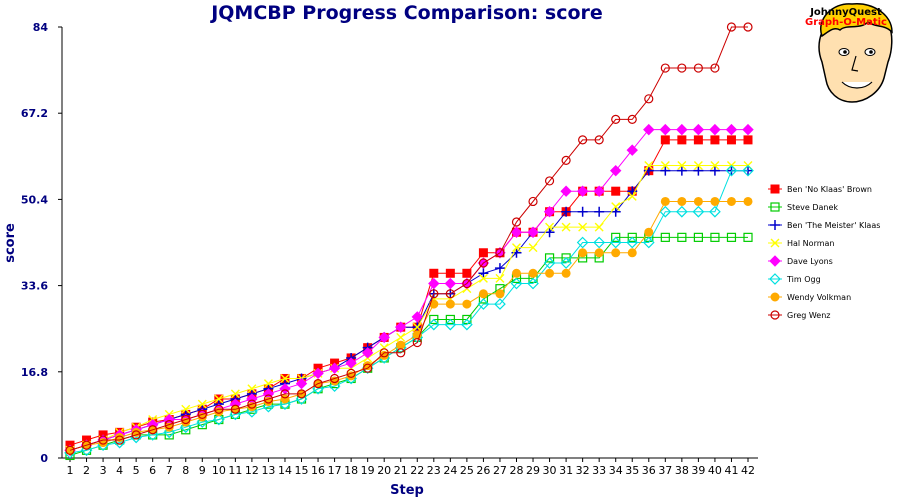 The image size is (900, 500). What do you see at coordinates (616, 470) in the screenshot?
I see `x-tick-label: 34` at bounding box center [616, 470].